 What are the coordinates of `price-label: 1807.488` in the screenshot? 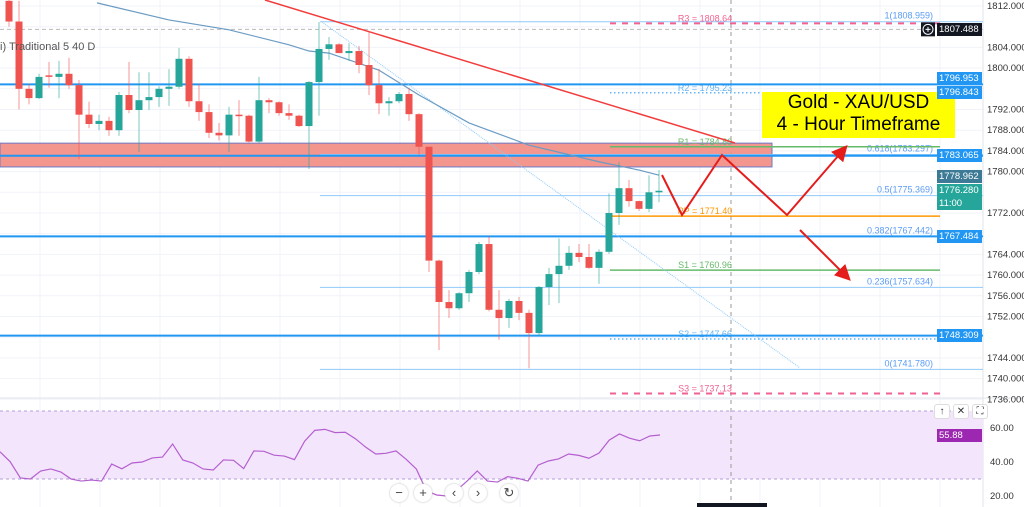 It's located at (959, 29).